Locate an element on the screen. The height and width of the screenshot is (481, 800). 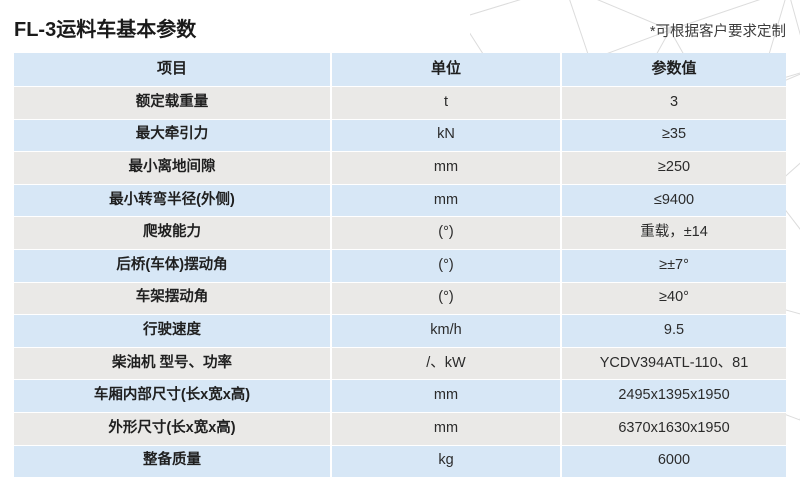
customization-note: *可根据客户要求定制 is located at coordinates (717, 32).